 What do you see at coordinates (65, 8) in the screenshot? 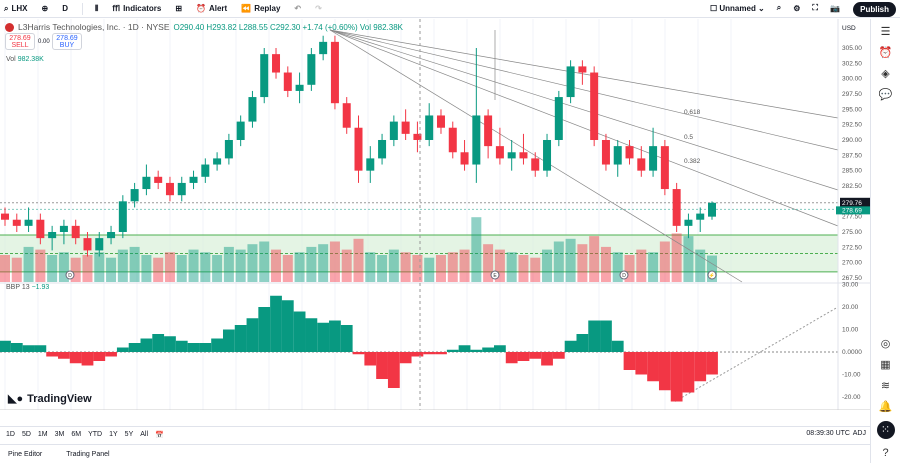
I see `interval-button: D` at bounding box center [65, 8].